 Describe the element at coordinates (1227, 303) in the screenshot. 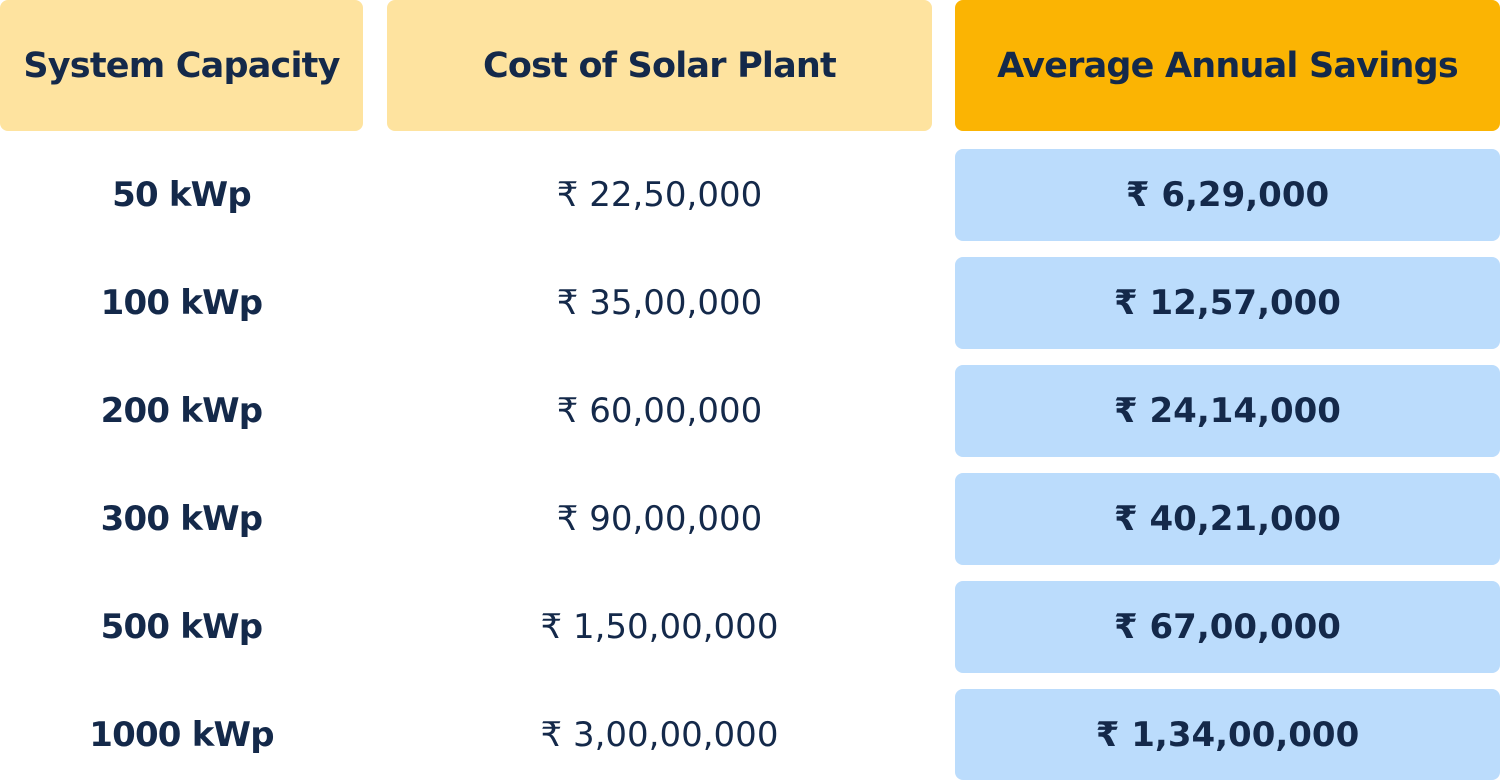

I see `savings-cell: ₹ 12,57,000` at that location.